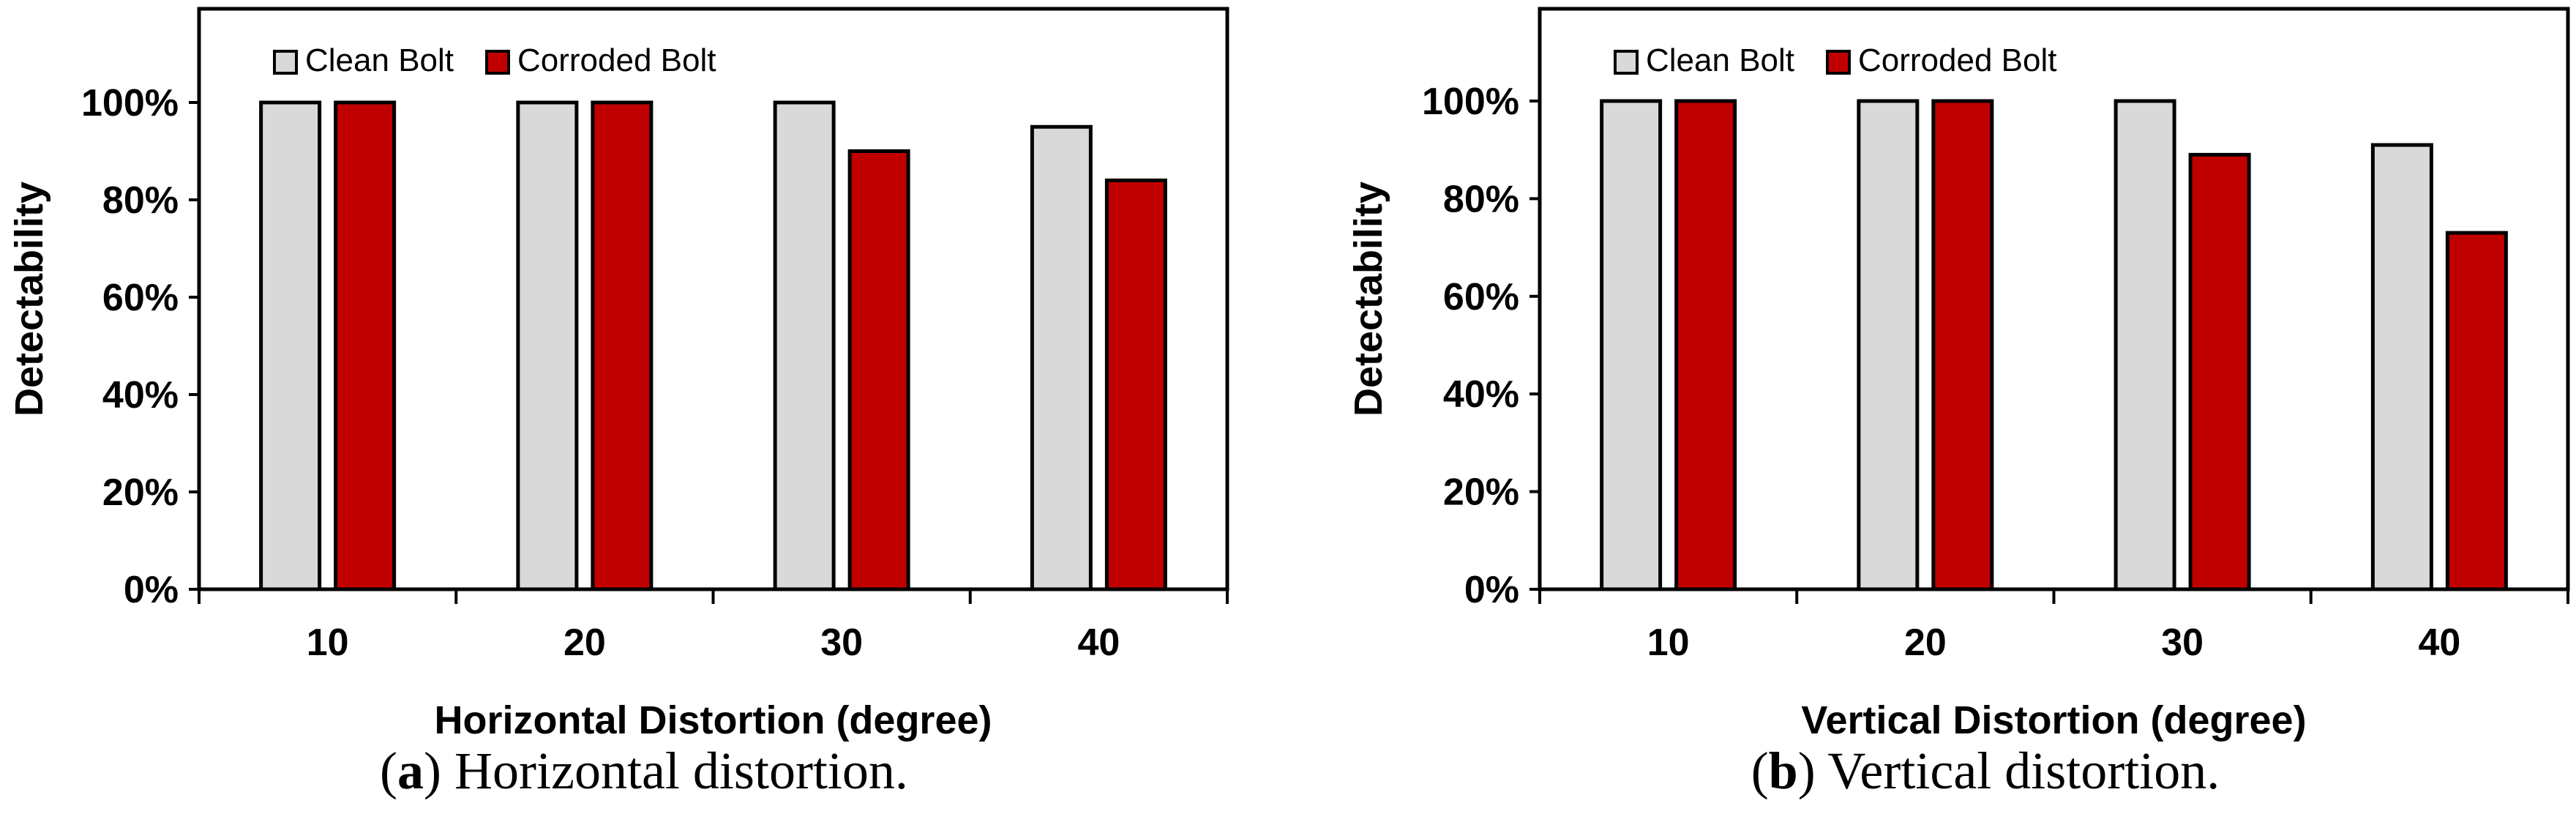 The image size is (2576, 814). What do you see at coordinates (140, 200) in the screenshot?
I see `y-tick-label-a-4: 80%` at bounding box center [140, 200].